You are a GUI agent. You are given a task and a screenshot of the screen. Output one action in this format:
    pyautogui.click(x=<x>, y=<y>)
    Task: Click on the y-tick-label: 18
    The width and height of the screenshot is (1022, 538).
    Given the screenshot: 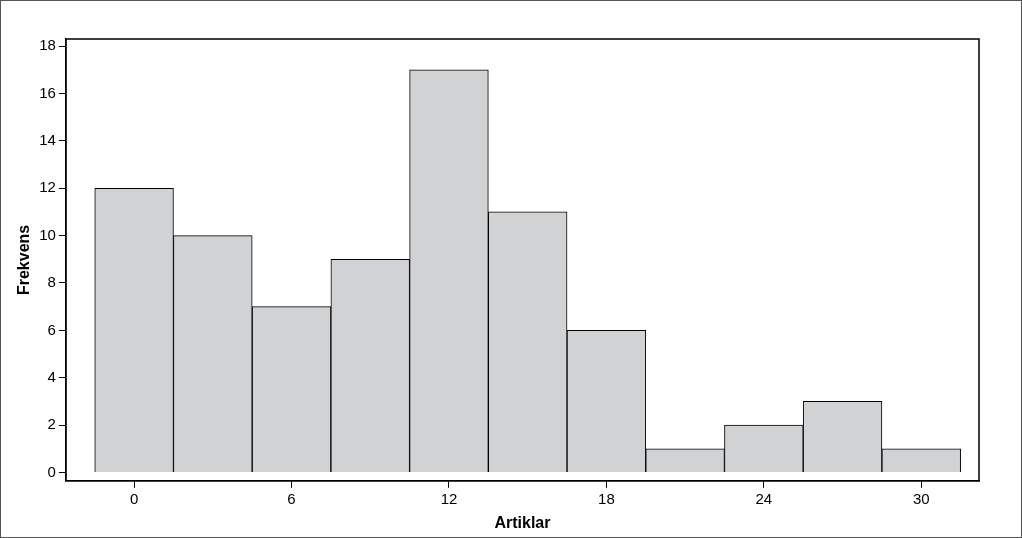 What is the action you would take?
    pyautogui.click(x=47, y=45)
    